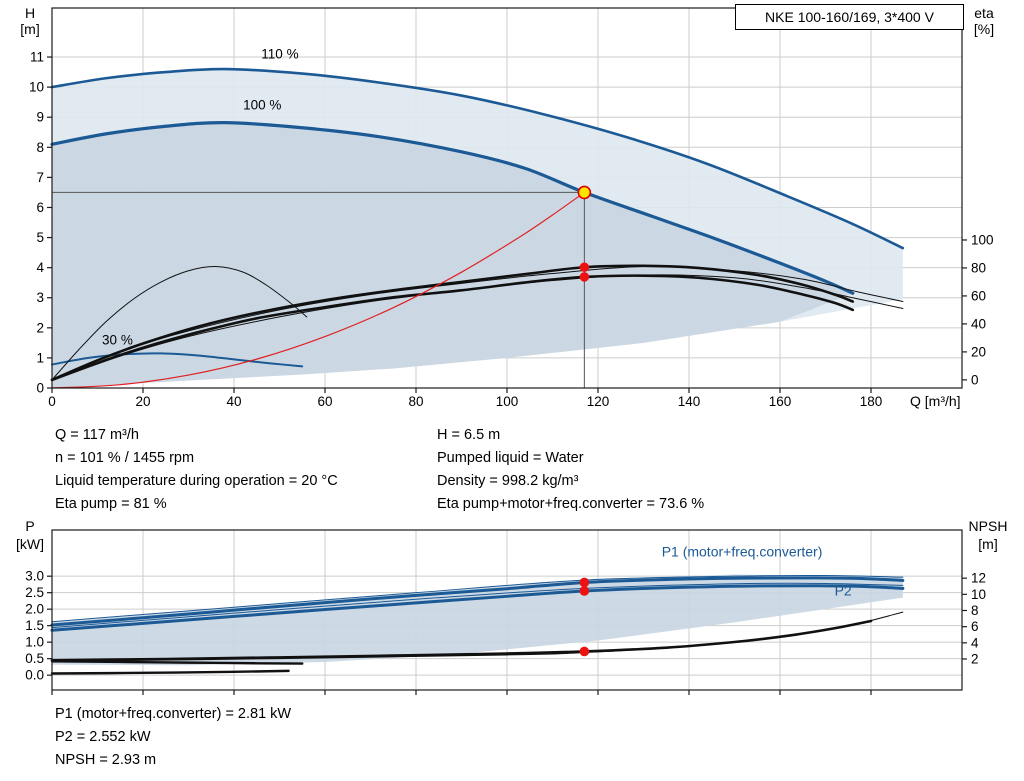 Image resolution: width=1024 pixels, height=781 pixels. Describe the element at coordinates (173, 714) in the screenshot. I see `p1-value: P1 (motor+freq.converter) = 2.81 kW` at that location.